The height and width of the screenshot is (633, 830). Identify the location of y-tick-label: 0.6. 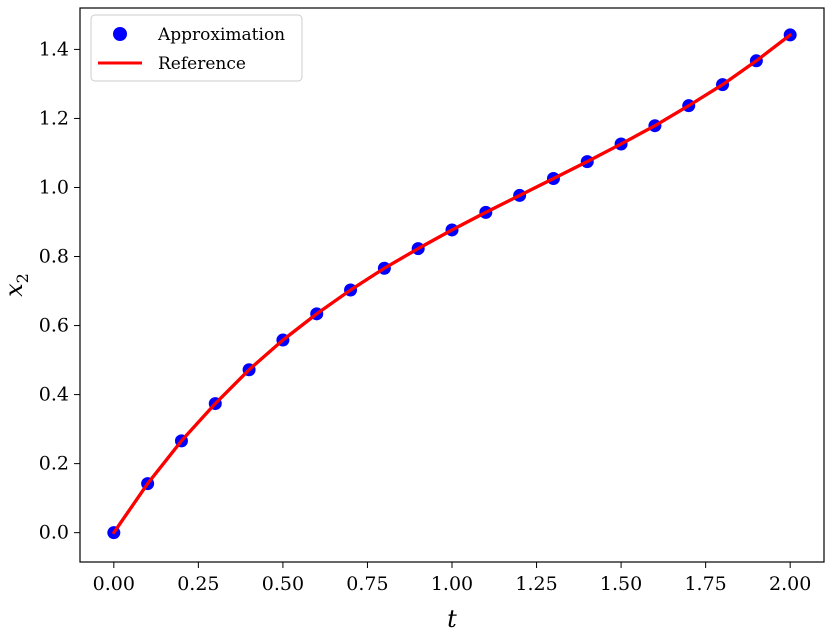
(54, 326).